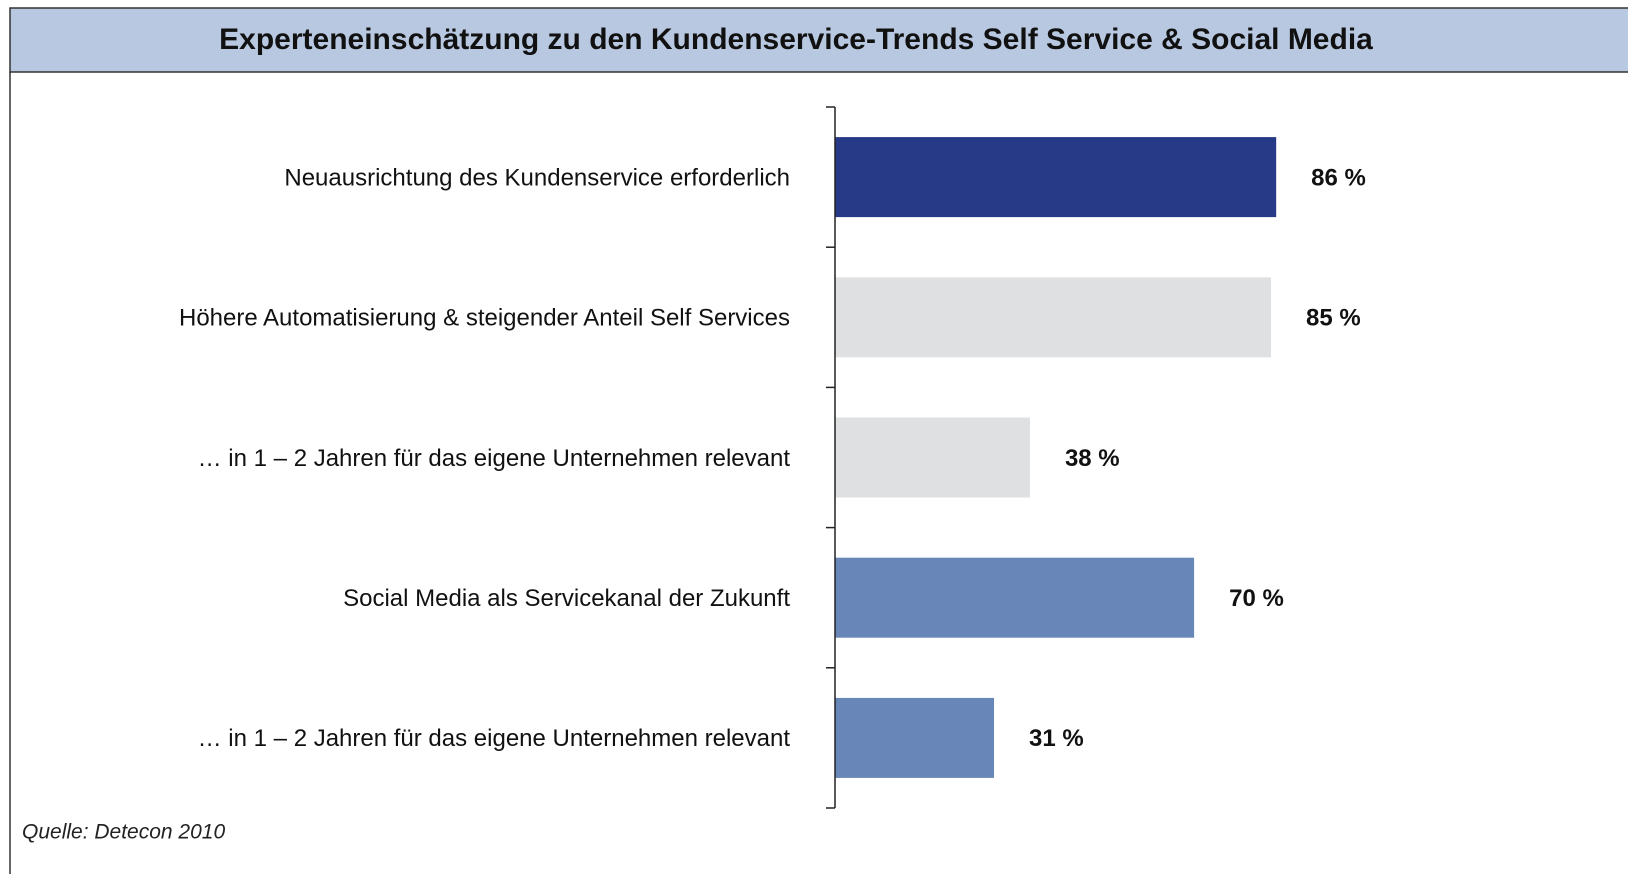 This screenshot has height=879, width=1628. I want to click on value-label: 38 %, so click(1092, 458).